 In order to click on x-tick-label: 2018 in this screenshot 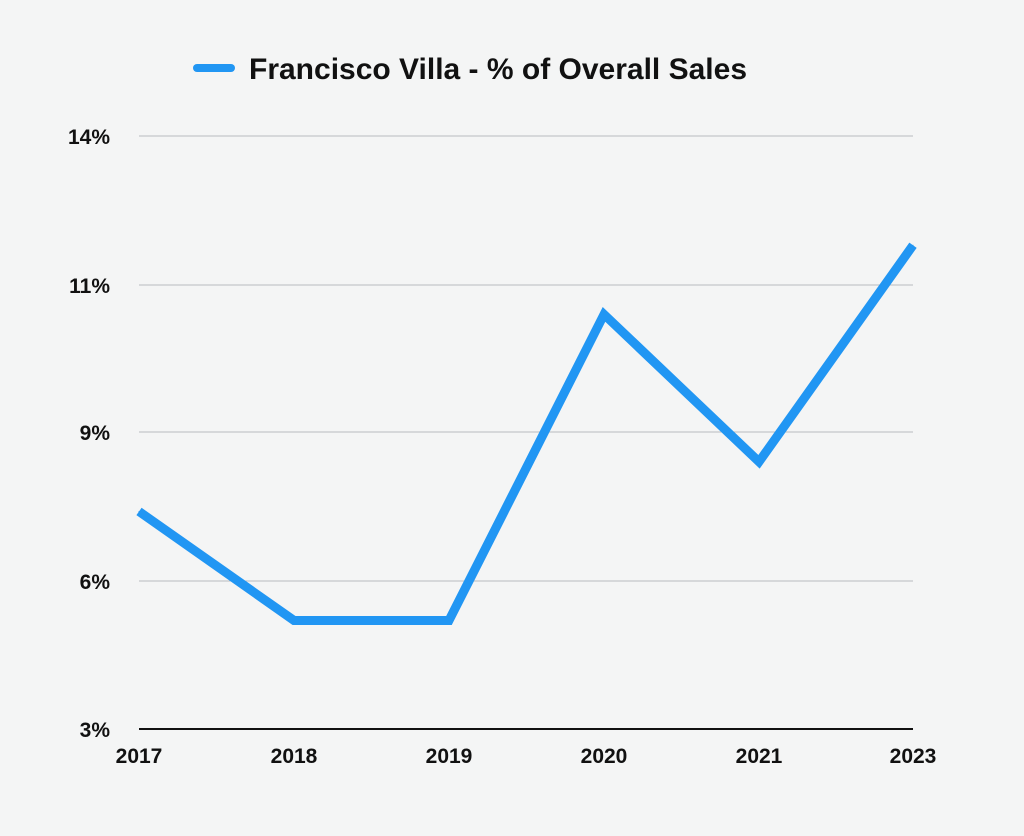, I will do `click(294, 756)`.